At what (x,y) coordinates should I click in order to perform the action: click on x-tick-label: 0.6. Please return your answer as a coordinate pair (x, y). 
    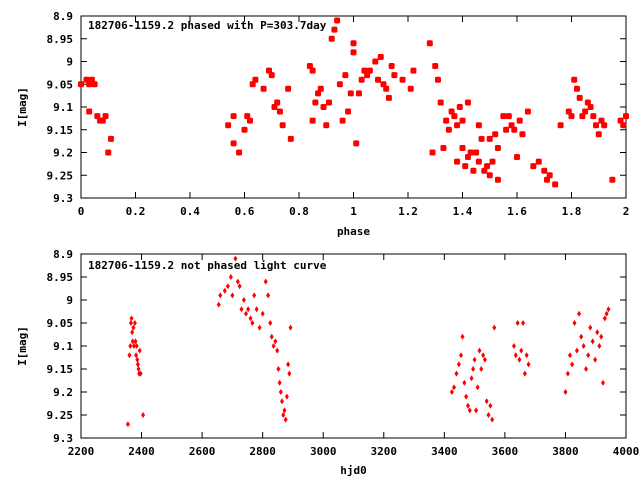
    Looking at the image, I should click on (245, 211).